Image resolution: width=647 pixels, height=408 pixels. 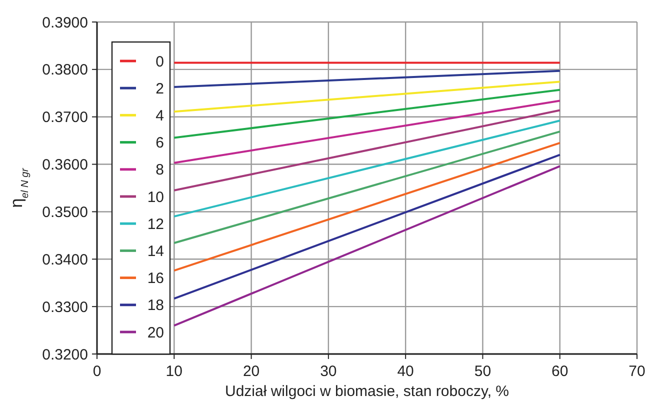 What do you see at coordinates (483, 371) in the screenshot?
I see `x-tick-label: 50` at bounding box center [483, 371].